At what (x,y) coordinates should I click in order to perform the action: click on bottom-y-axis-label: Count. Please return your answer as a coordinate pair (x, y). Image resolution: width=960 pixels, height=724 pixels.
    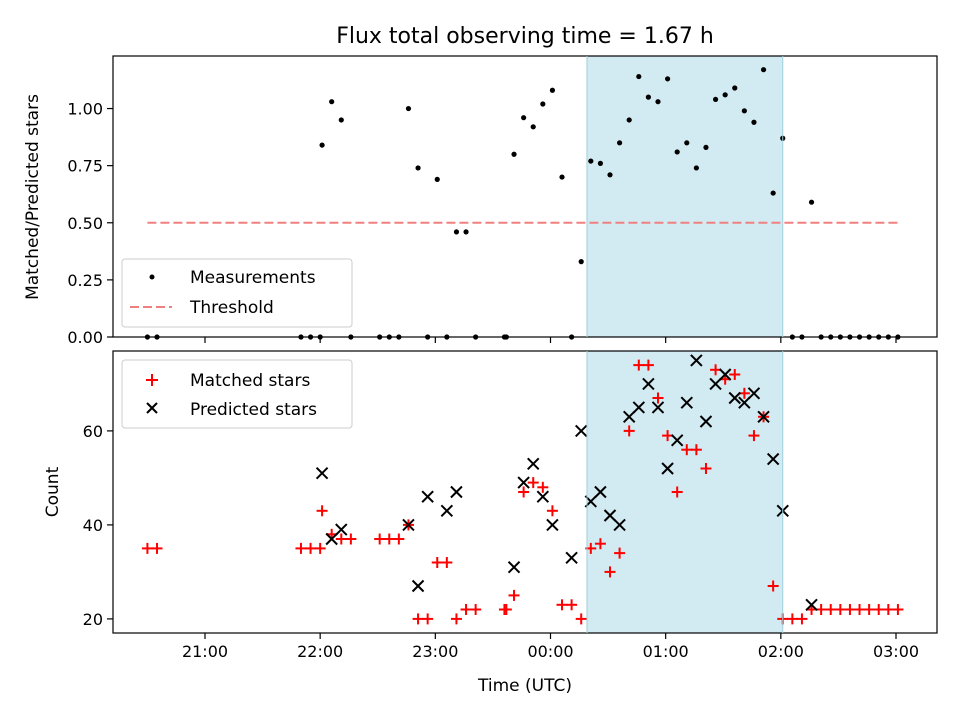
    Looking at the image, I should click on (53, 491).